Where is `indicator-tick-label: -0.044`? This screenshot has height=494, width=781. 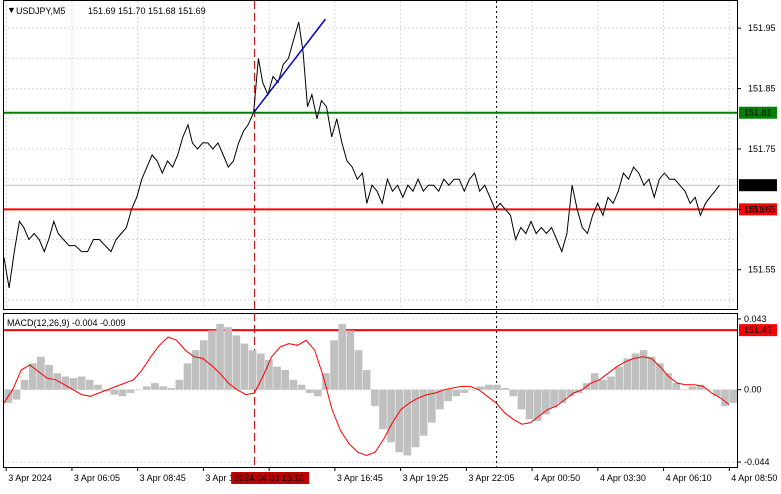 indicator-tick-label: -0.044 is located at coordinates (757, 462).